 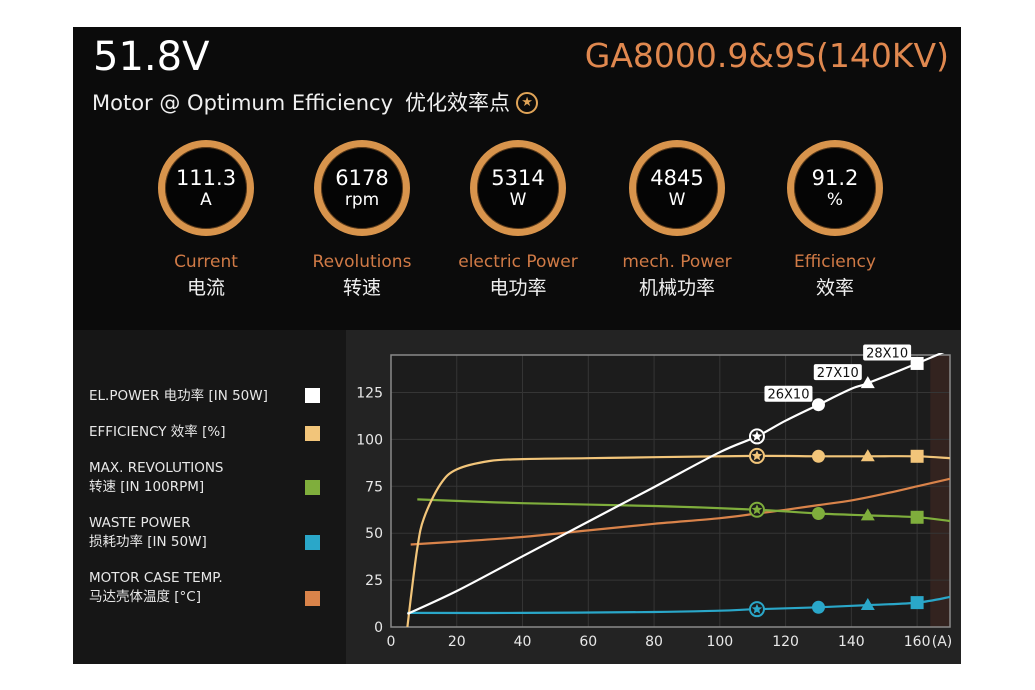 What do you see at coordinates (867, 604) in the screenshot?
I see `marker-waste-power-triangle` at bounding box center [867, 604].